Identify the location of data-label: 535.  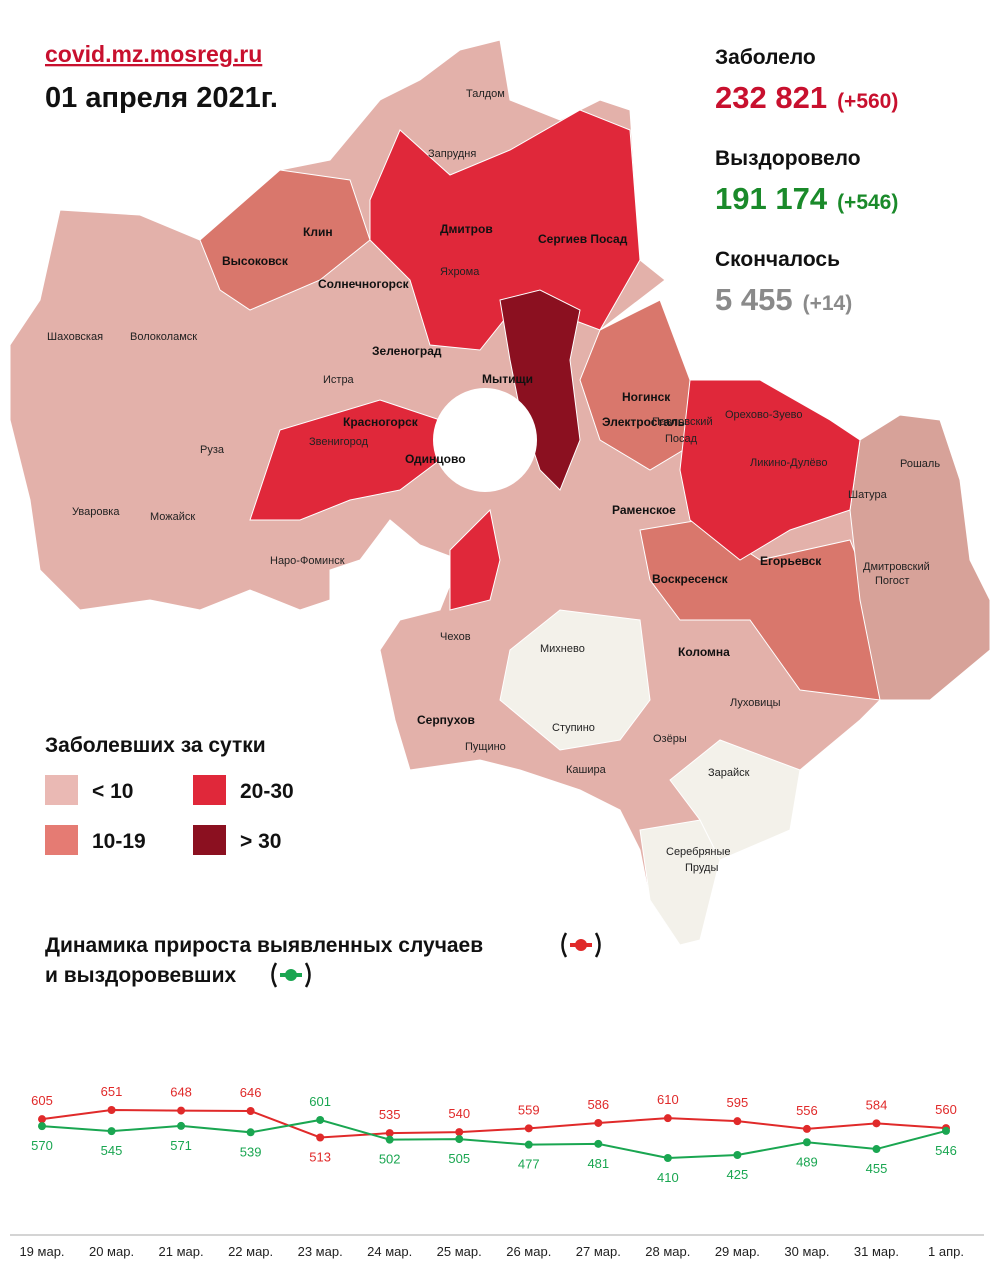
(390, 1114).